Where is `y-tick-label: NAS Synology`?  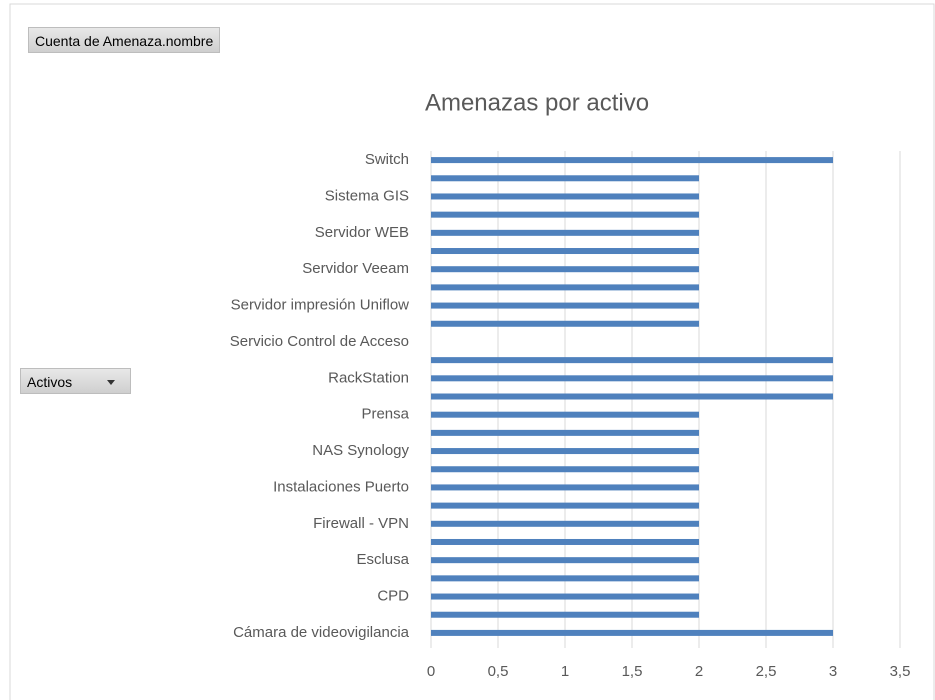 y-tick-label: NAS Synology is located at coordinates (360, 450).